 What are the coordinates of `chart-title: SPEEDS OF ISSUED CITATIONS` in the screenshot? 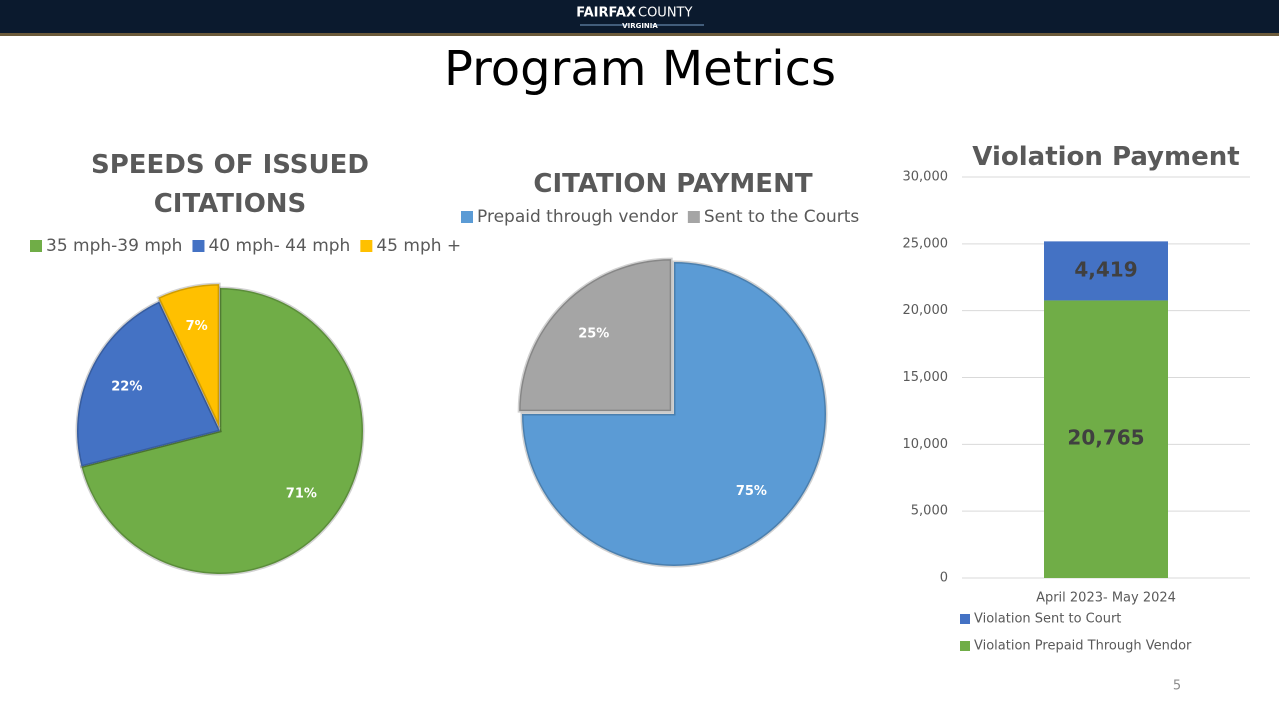 It's located at (230, 184).